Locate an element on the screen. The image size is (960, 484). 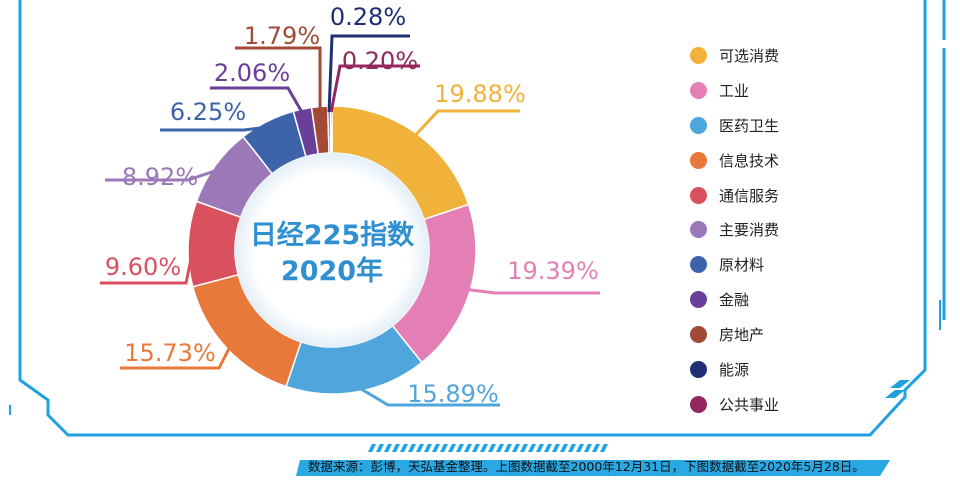
legend-item: 可选消费 is located at coordinates (790, 55).